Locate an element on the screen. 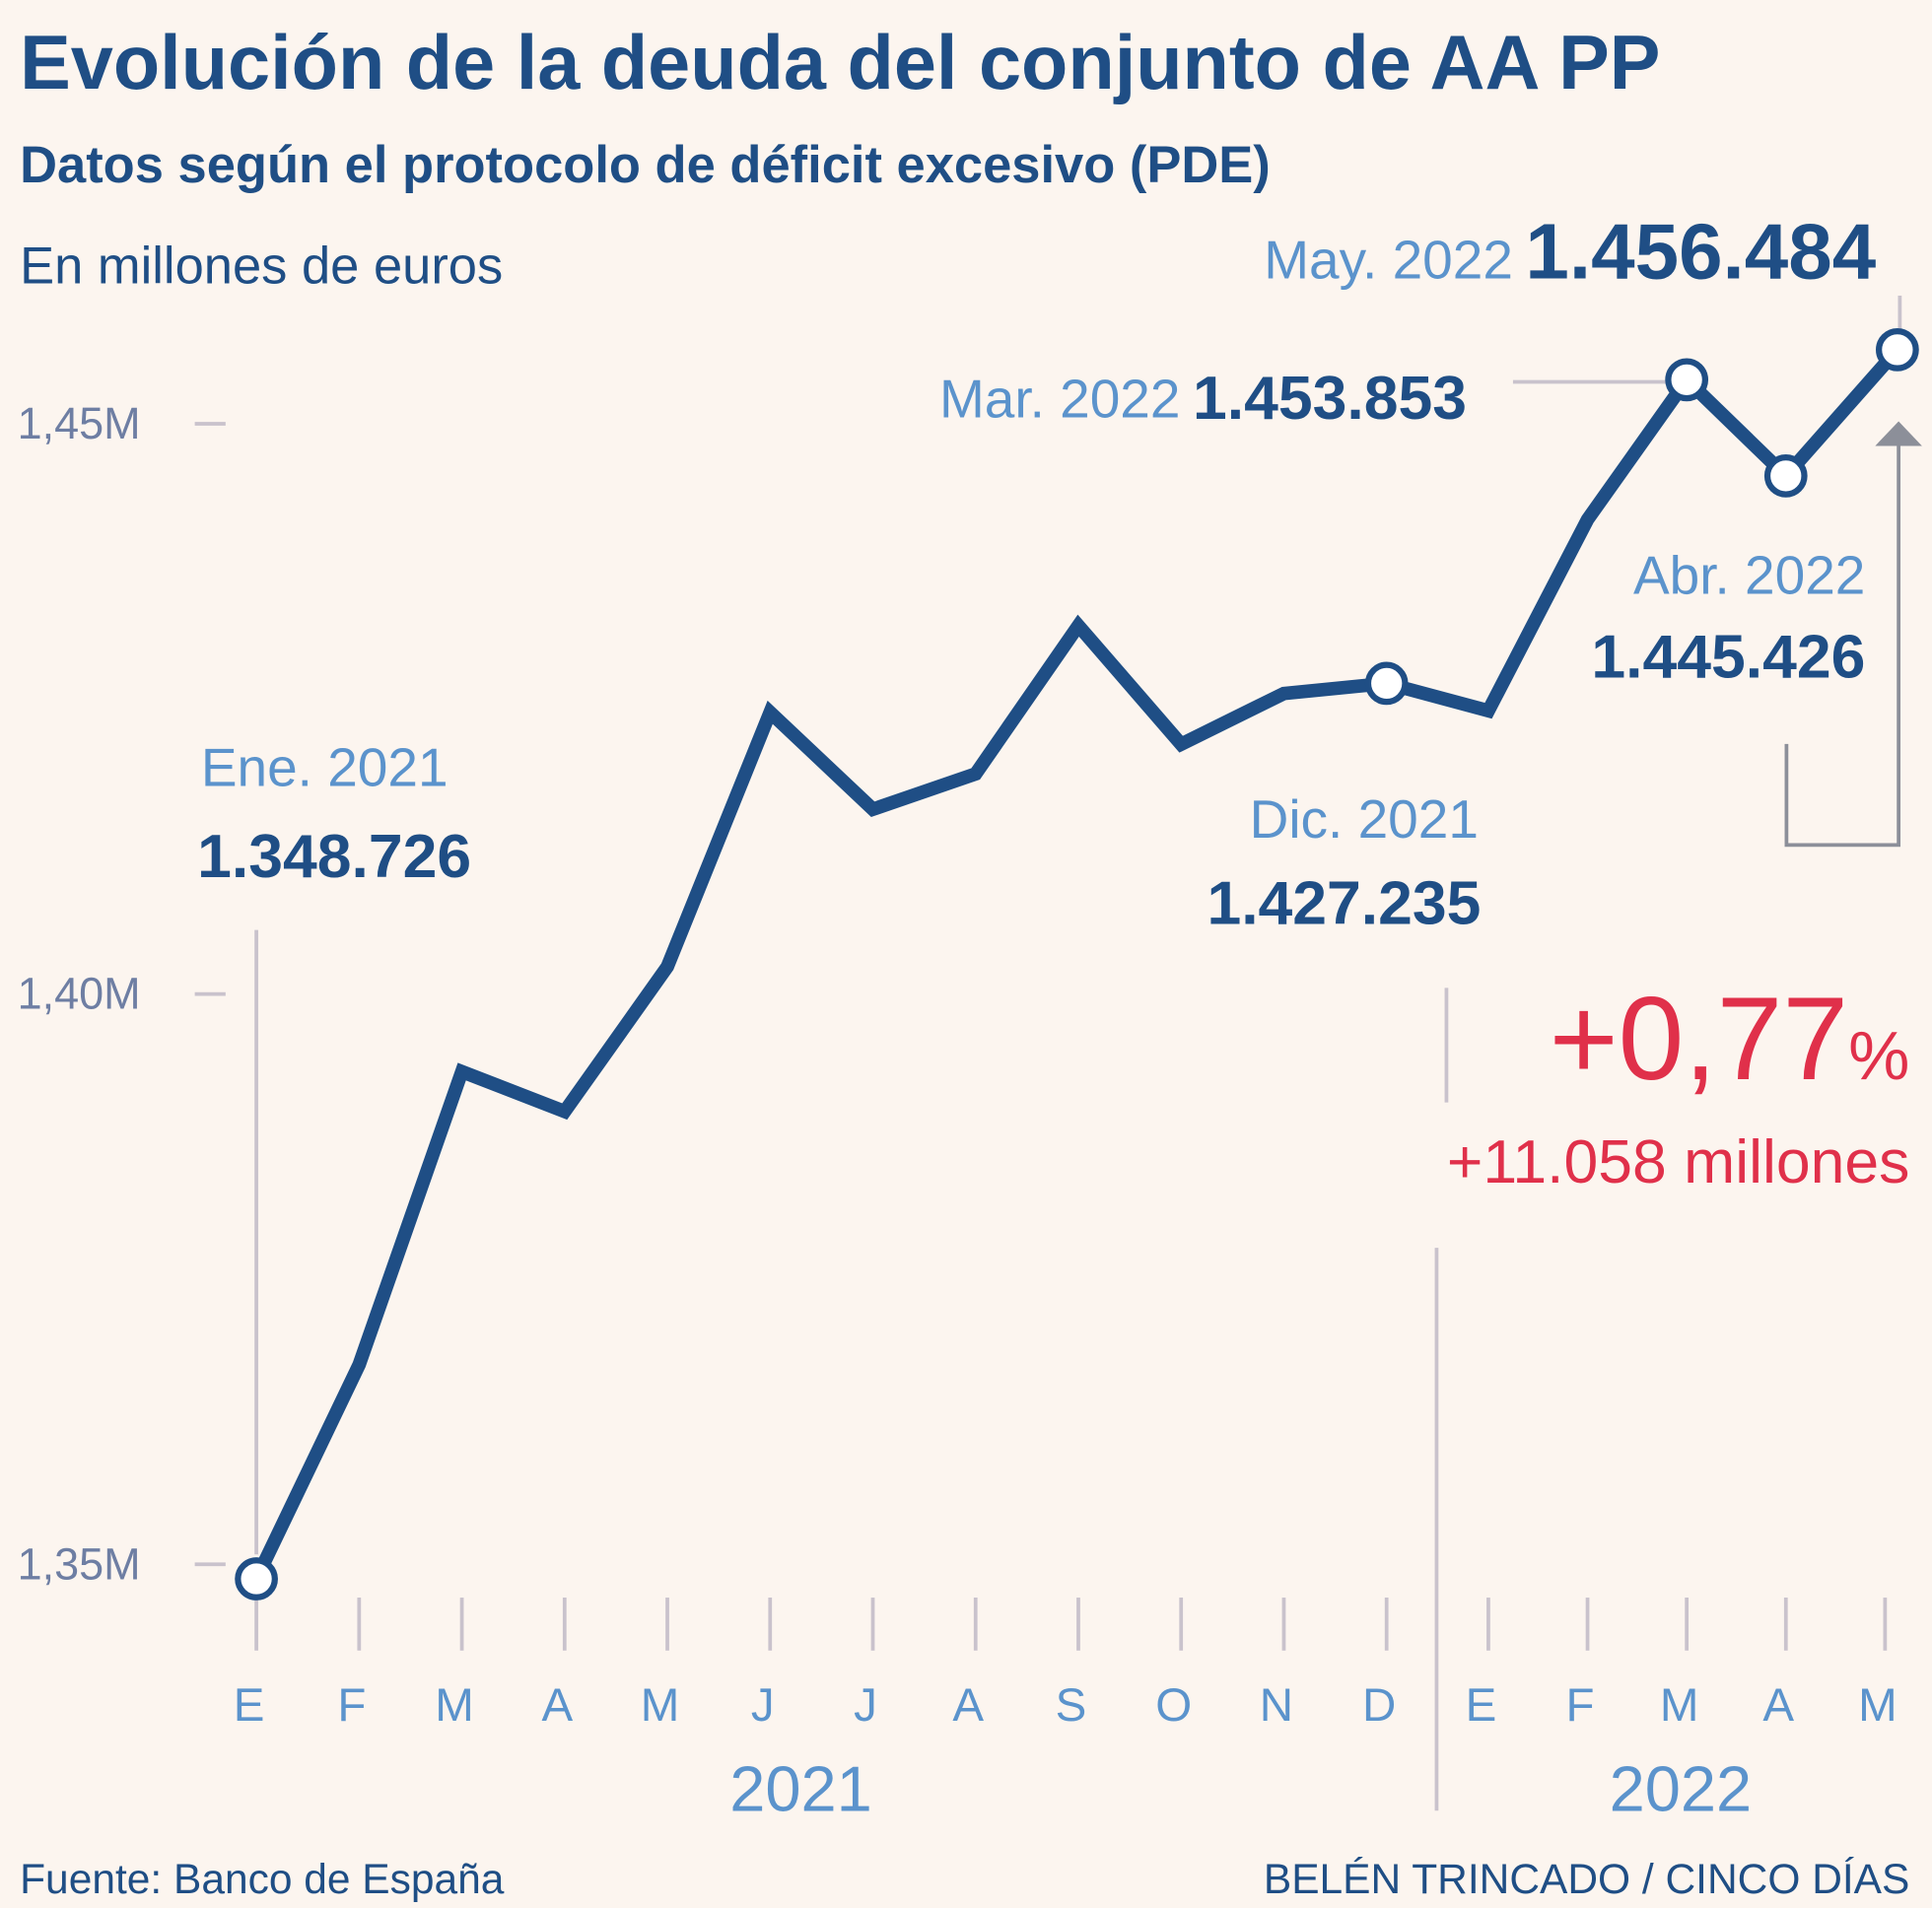 Image resolution: width=1932 pixels, height=1908 pixels. annotation-value-ene-2021: 1.348.726 is located at coordinates (334, 856).